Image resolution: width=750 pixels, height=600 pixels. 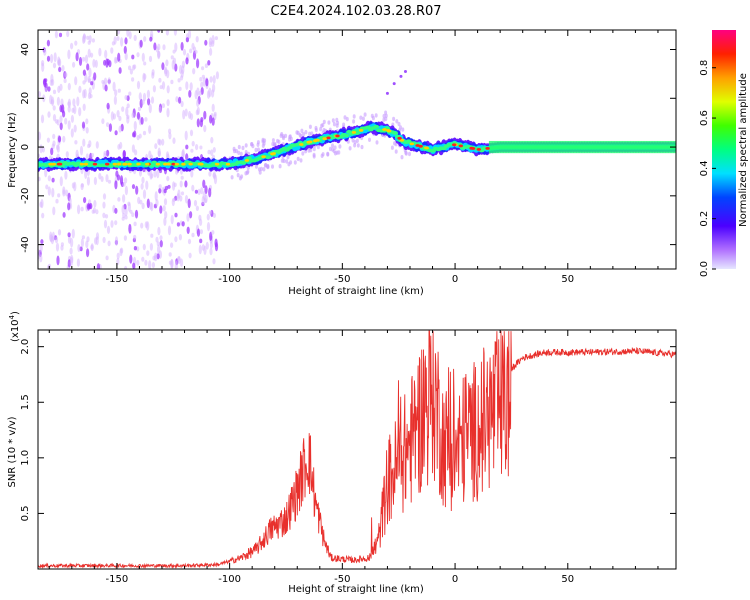 What do you see at coordinates (356, 589) in the screenshot?
I see `snr-xlabel: Height of straight line (km)` at bounding box center [356, 589].